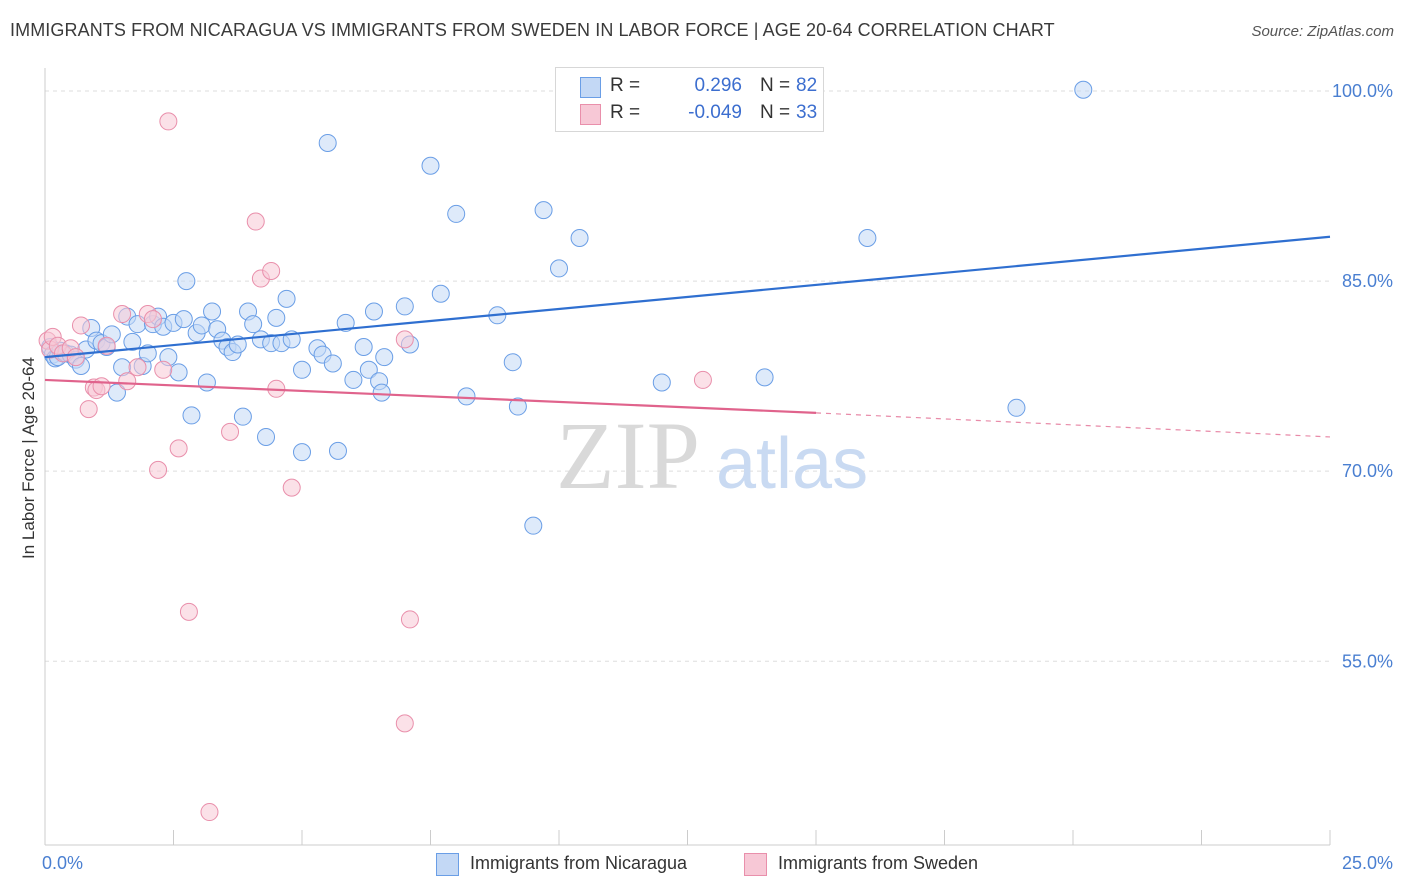 The image size is (1406, 892). Describe the element at coordinates (1073, 425) in the screenshot. I see `sweden-trend-line-extension` at that location.